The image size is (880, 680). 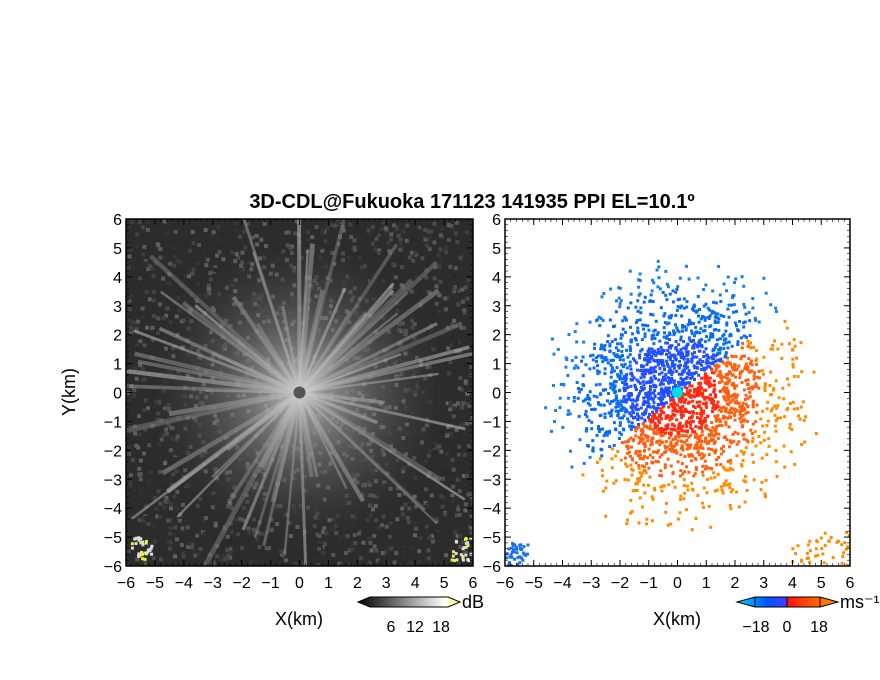 I want to click on velocity-colorbar: ms⁻¹ −18 0 18, so click(x=807, y=614).